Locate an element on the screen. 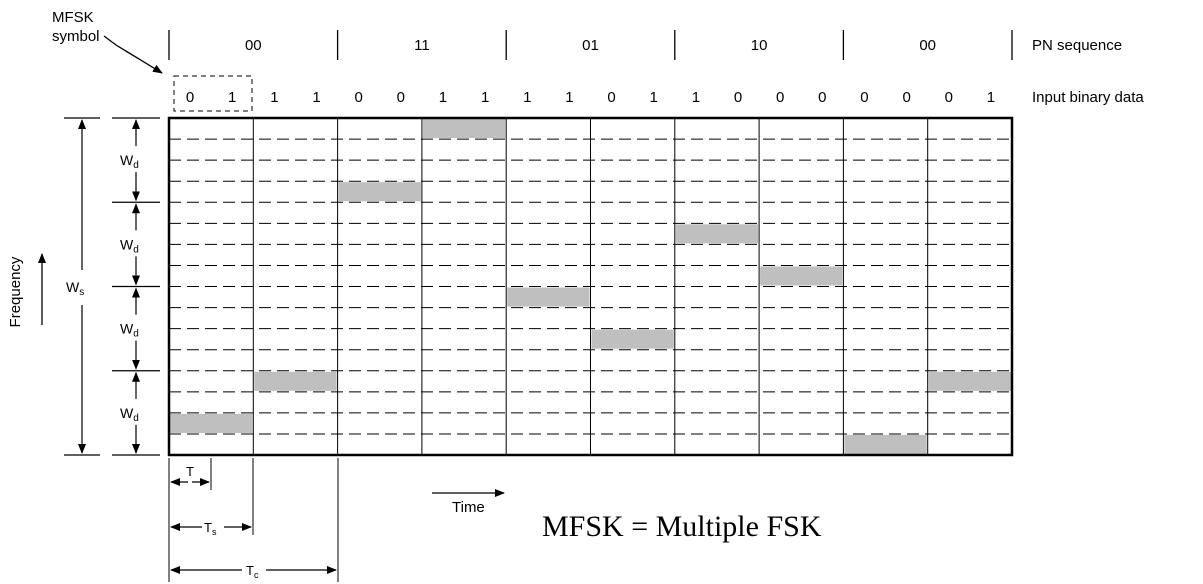  time-axis-label: Time is located at coordinates (468, 507).